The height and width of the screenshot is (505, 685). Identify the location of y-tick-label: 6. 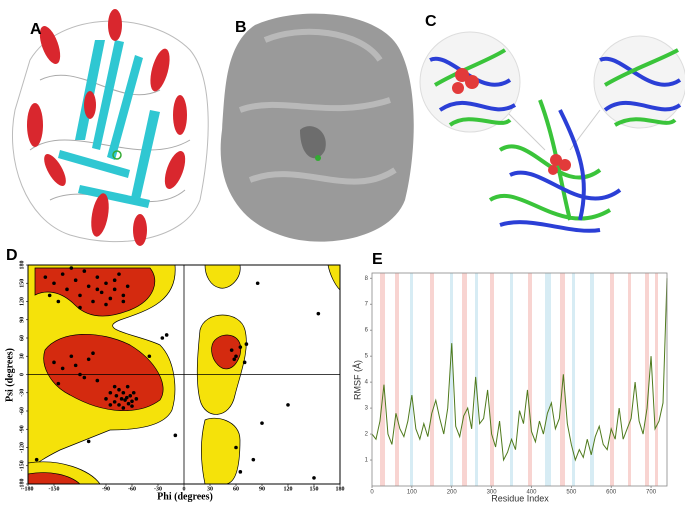
(367, 331).